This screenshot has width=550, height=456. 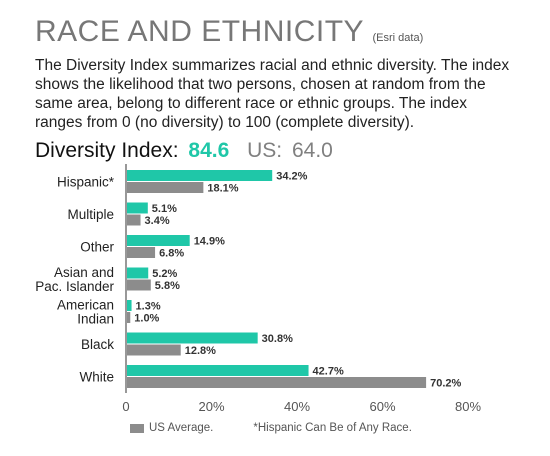 I want to click on diversity-index-row: Diversity Index: 84.6 US: 64.0, so click(x=184, y=151).